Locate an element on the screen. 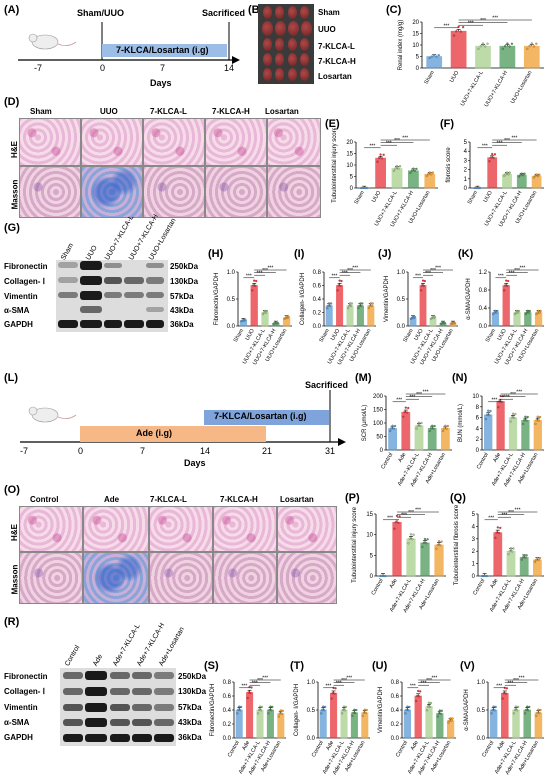 The image size is (550, 779). y-tick-label: 0.4 is located at coordinates (317, 300).